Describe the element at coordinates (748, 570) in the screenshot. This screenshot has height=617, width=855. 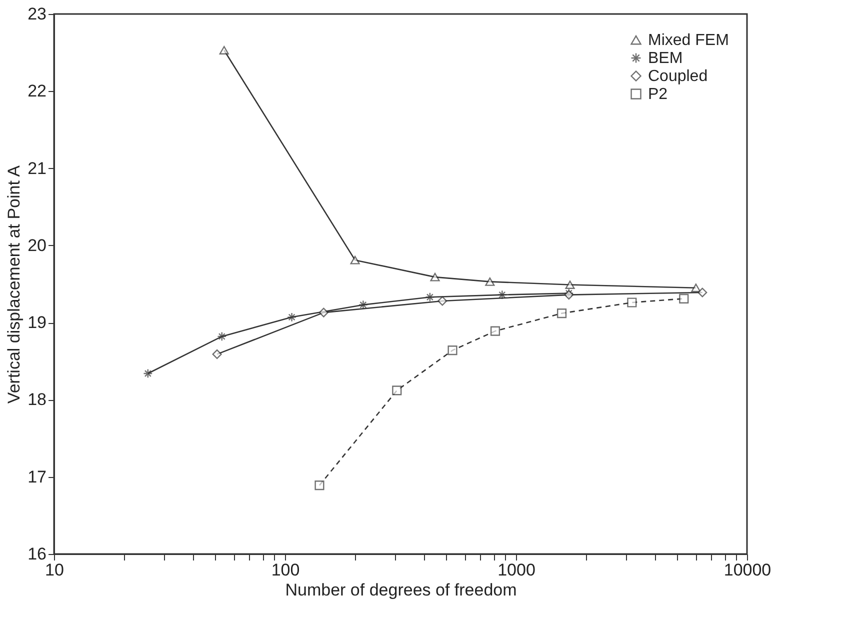
I see `x-tick-label: 10000` at that location.